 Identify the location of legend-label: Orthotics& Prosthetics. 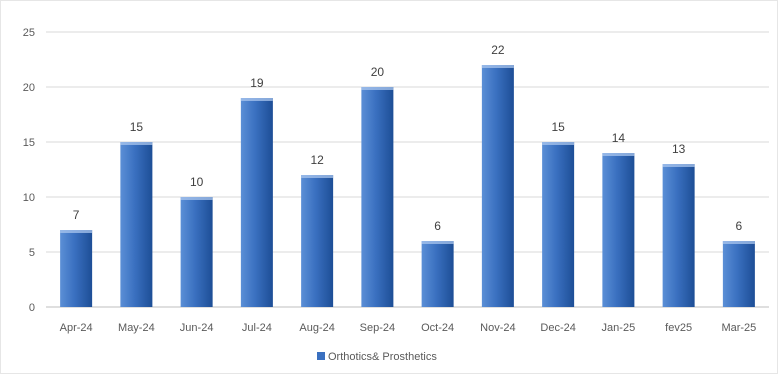
(382, 357).